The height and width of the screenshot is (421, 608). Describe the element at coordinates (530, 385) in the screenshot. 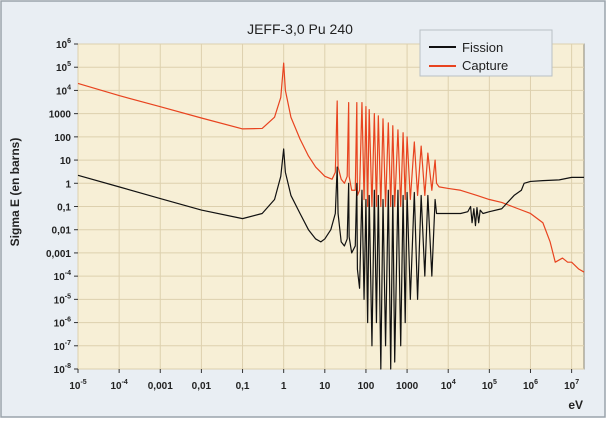

I see `x-tick-label: 10⁶` at that location.